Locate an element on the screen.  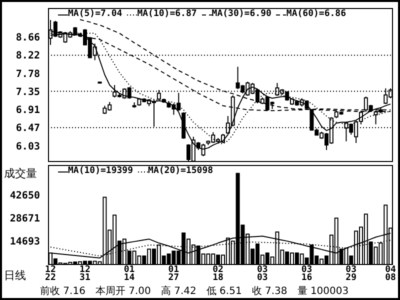
legend-label: MA(5)=7.04 is located at coordinates (95, 14).